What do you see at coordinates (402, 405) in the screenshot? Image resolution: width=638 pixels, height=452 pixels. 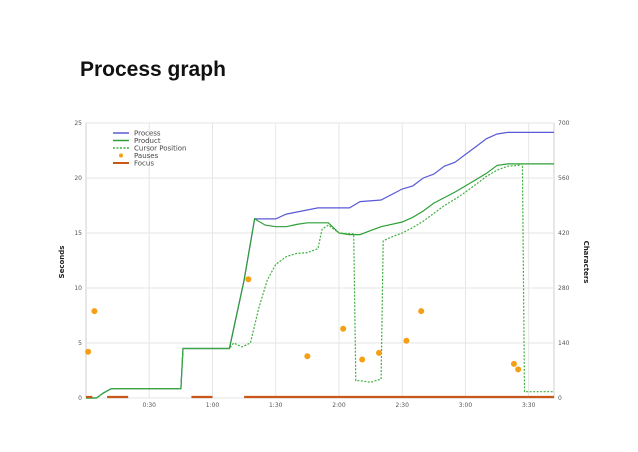 I see `x-tick-label: 2:30` at bounding box center [402, 405].